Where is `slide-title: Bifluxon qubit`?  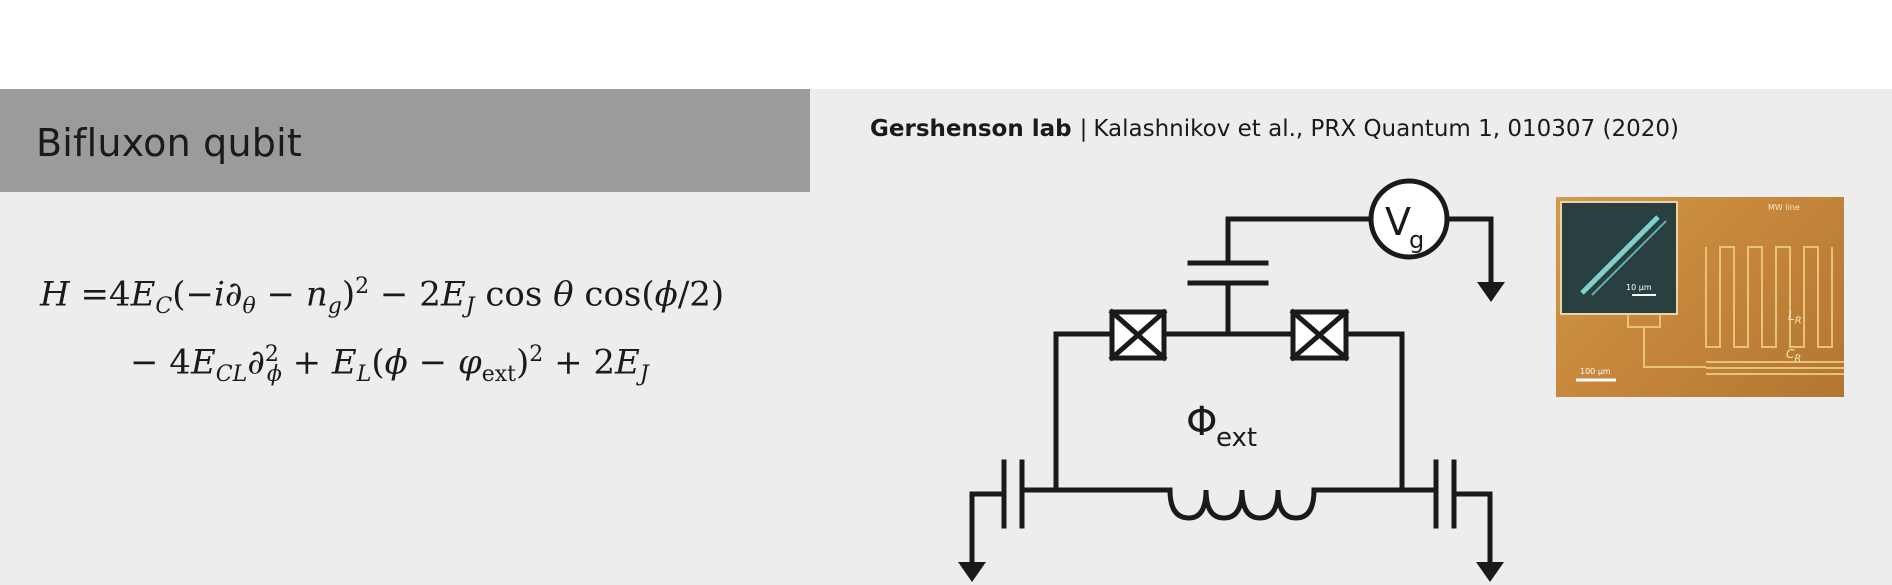
slide-title: Bifluxon qubit is located at coordinates (169, 143).